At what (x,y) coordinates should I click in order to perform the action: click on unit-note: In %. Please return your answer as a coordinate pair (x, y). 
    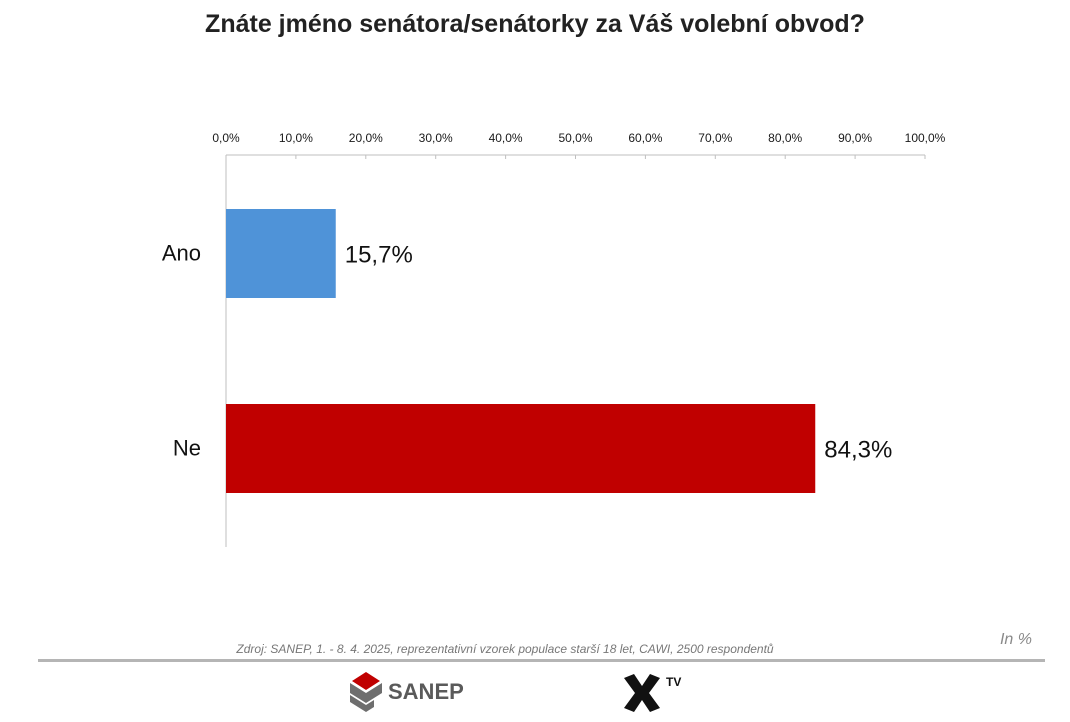
    Looking at the image, I should click on (1015, 639).